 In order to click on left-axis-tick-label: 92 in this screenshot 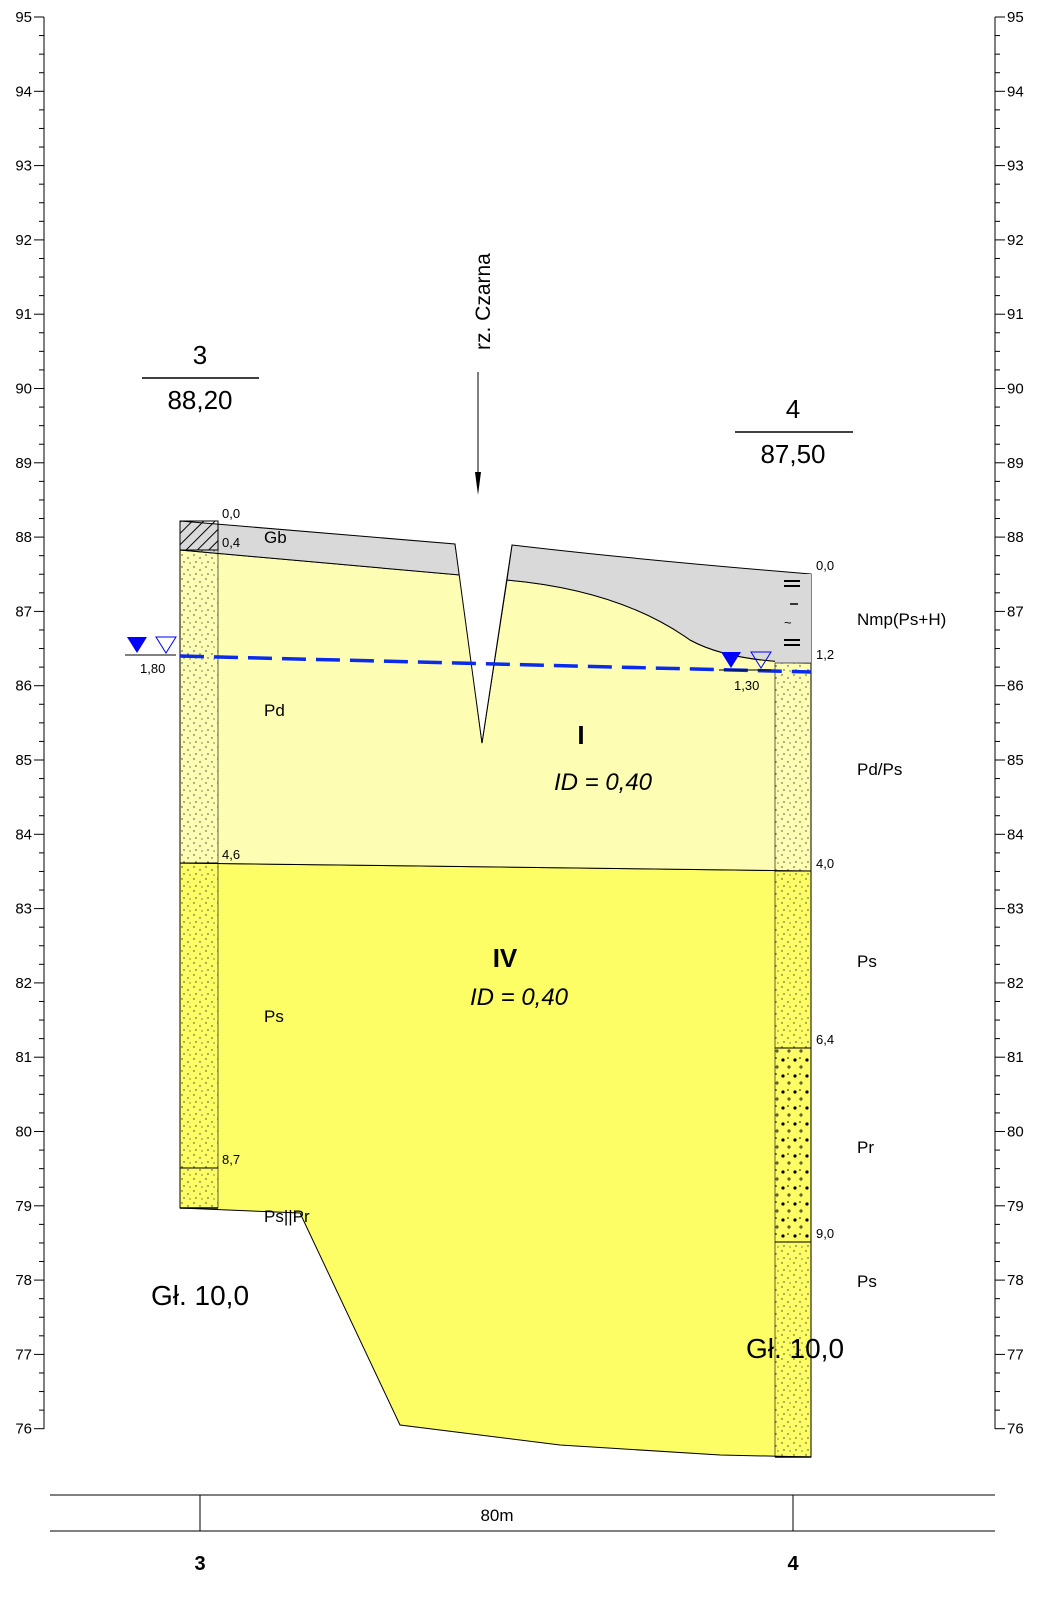, I will do `click(23, 240)`.